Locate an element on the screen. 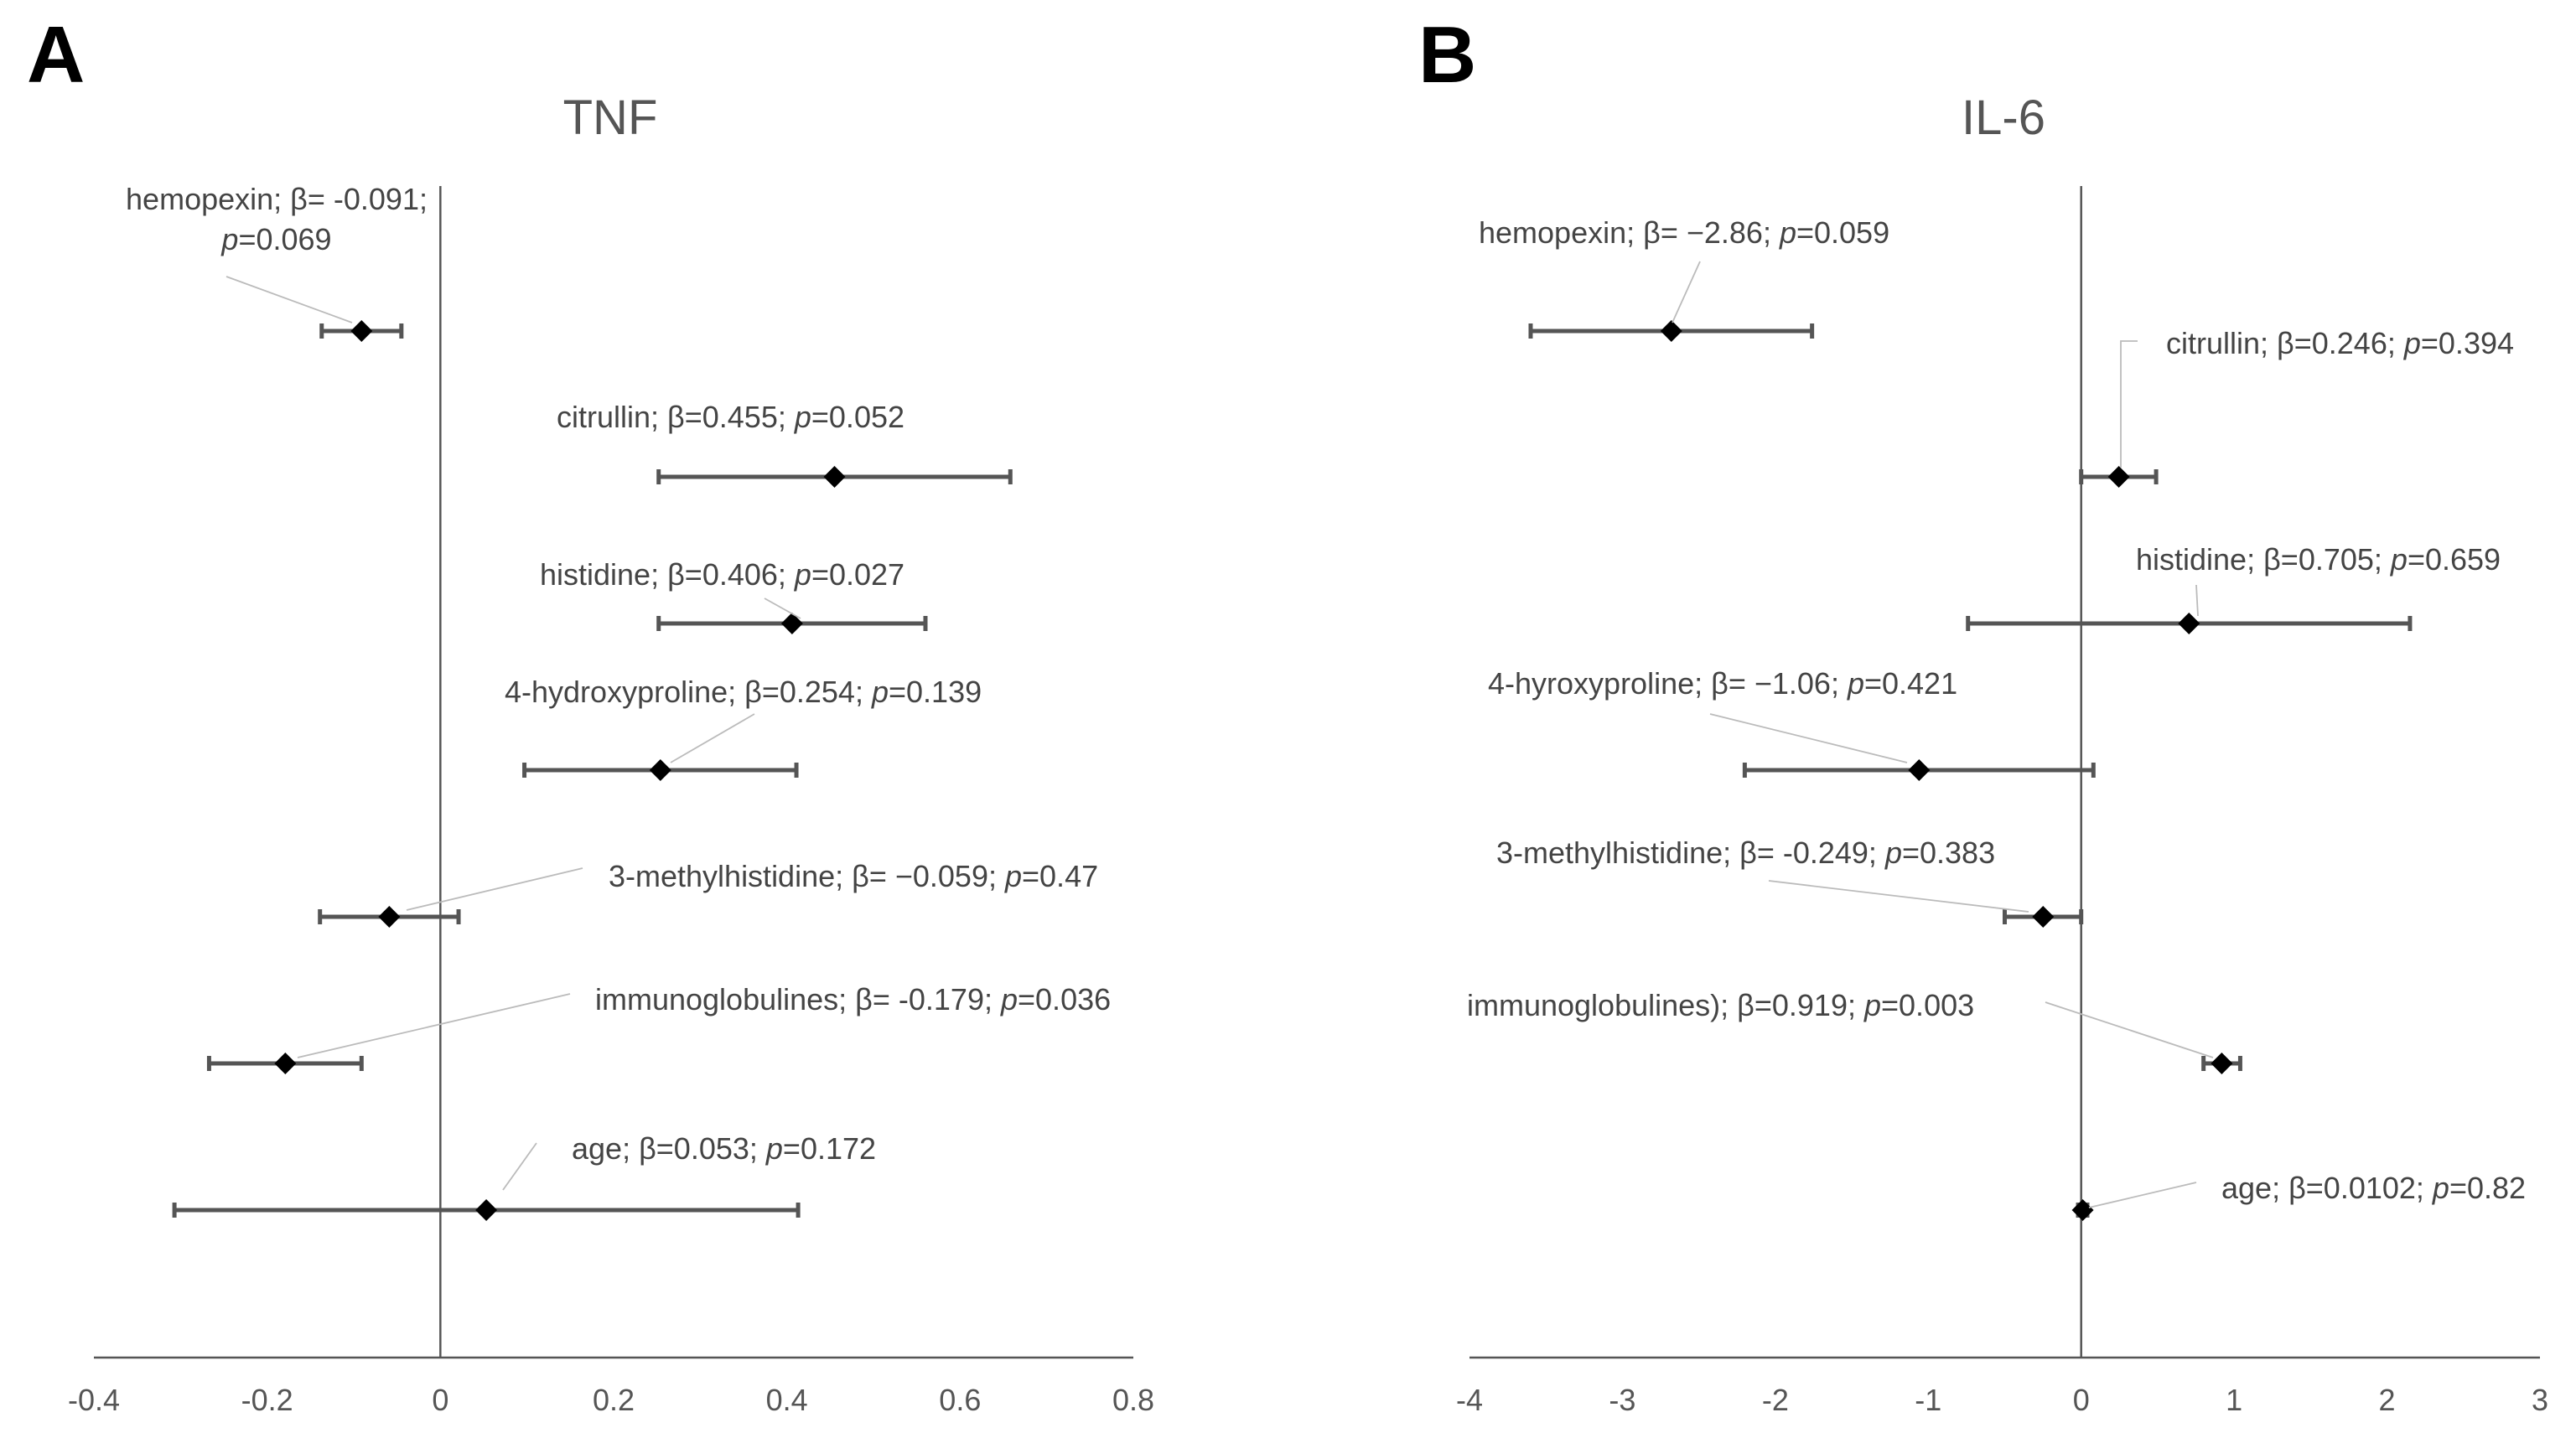  data-label: 3-methylhistidine; β= −0.059; p=0.47 is located at coordinates (853, 876).